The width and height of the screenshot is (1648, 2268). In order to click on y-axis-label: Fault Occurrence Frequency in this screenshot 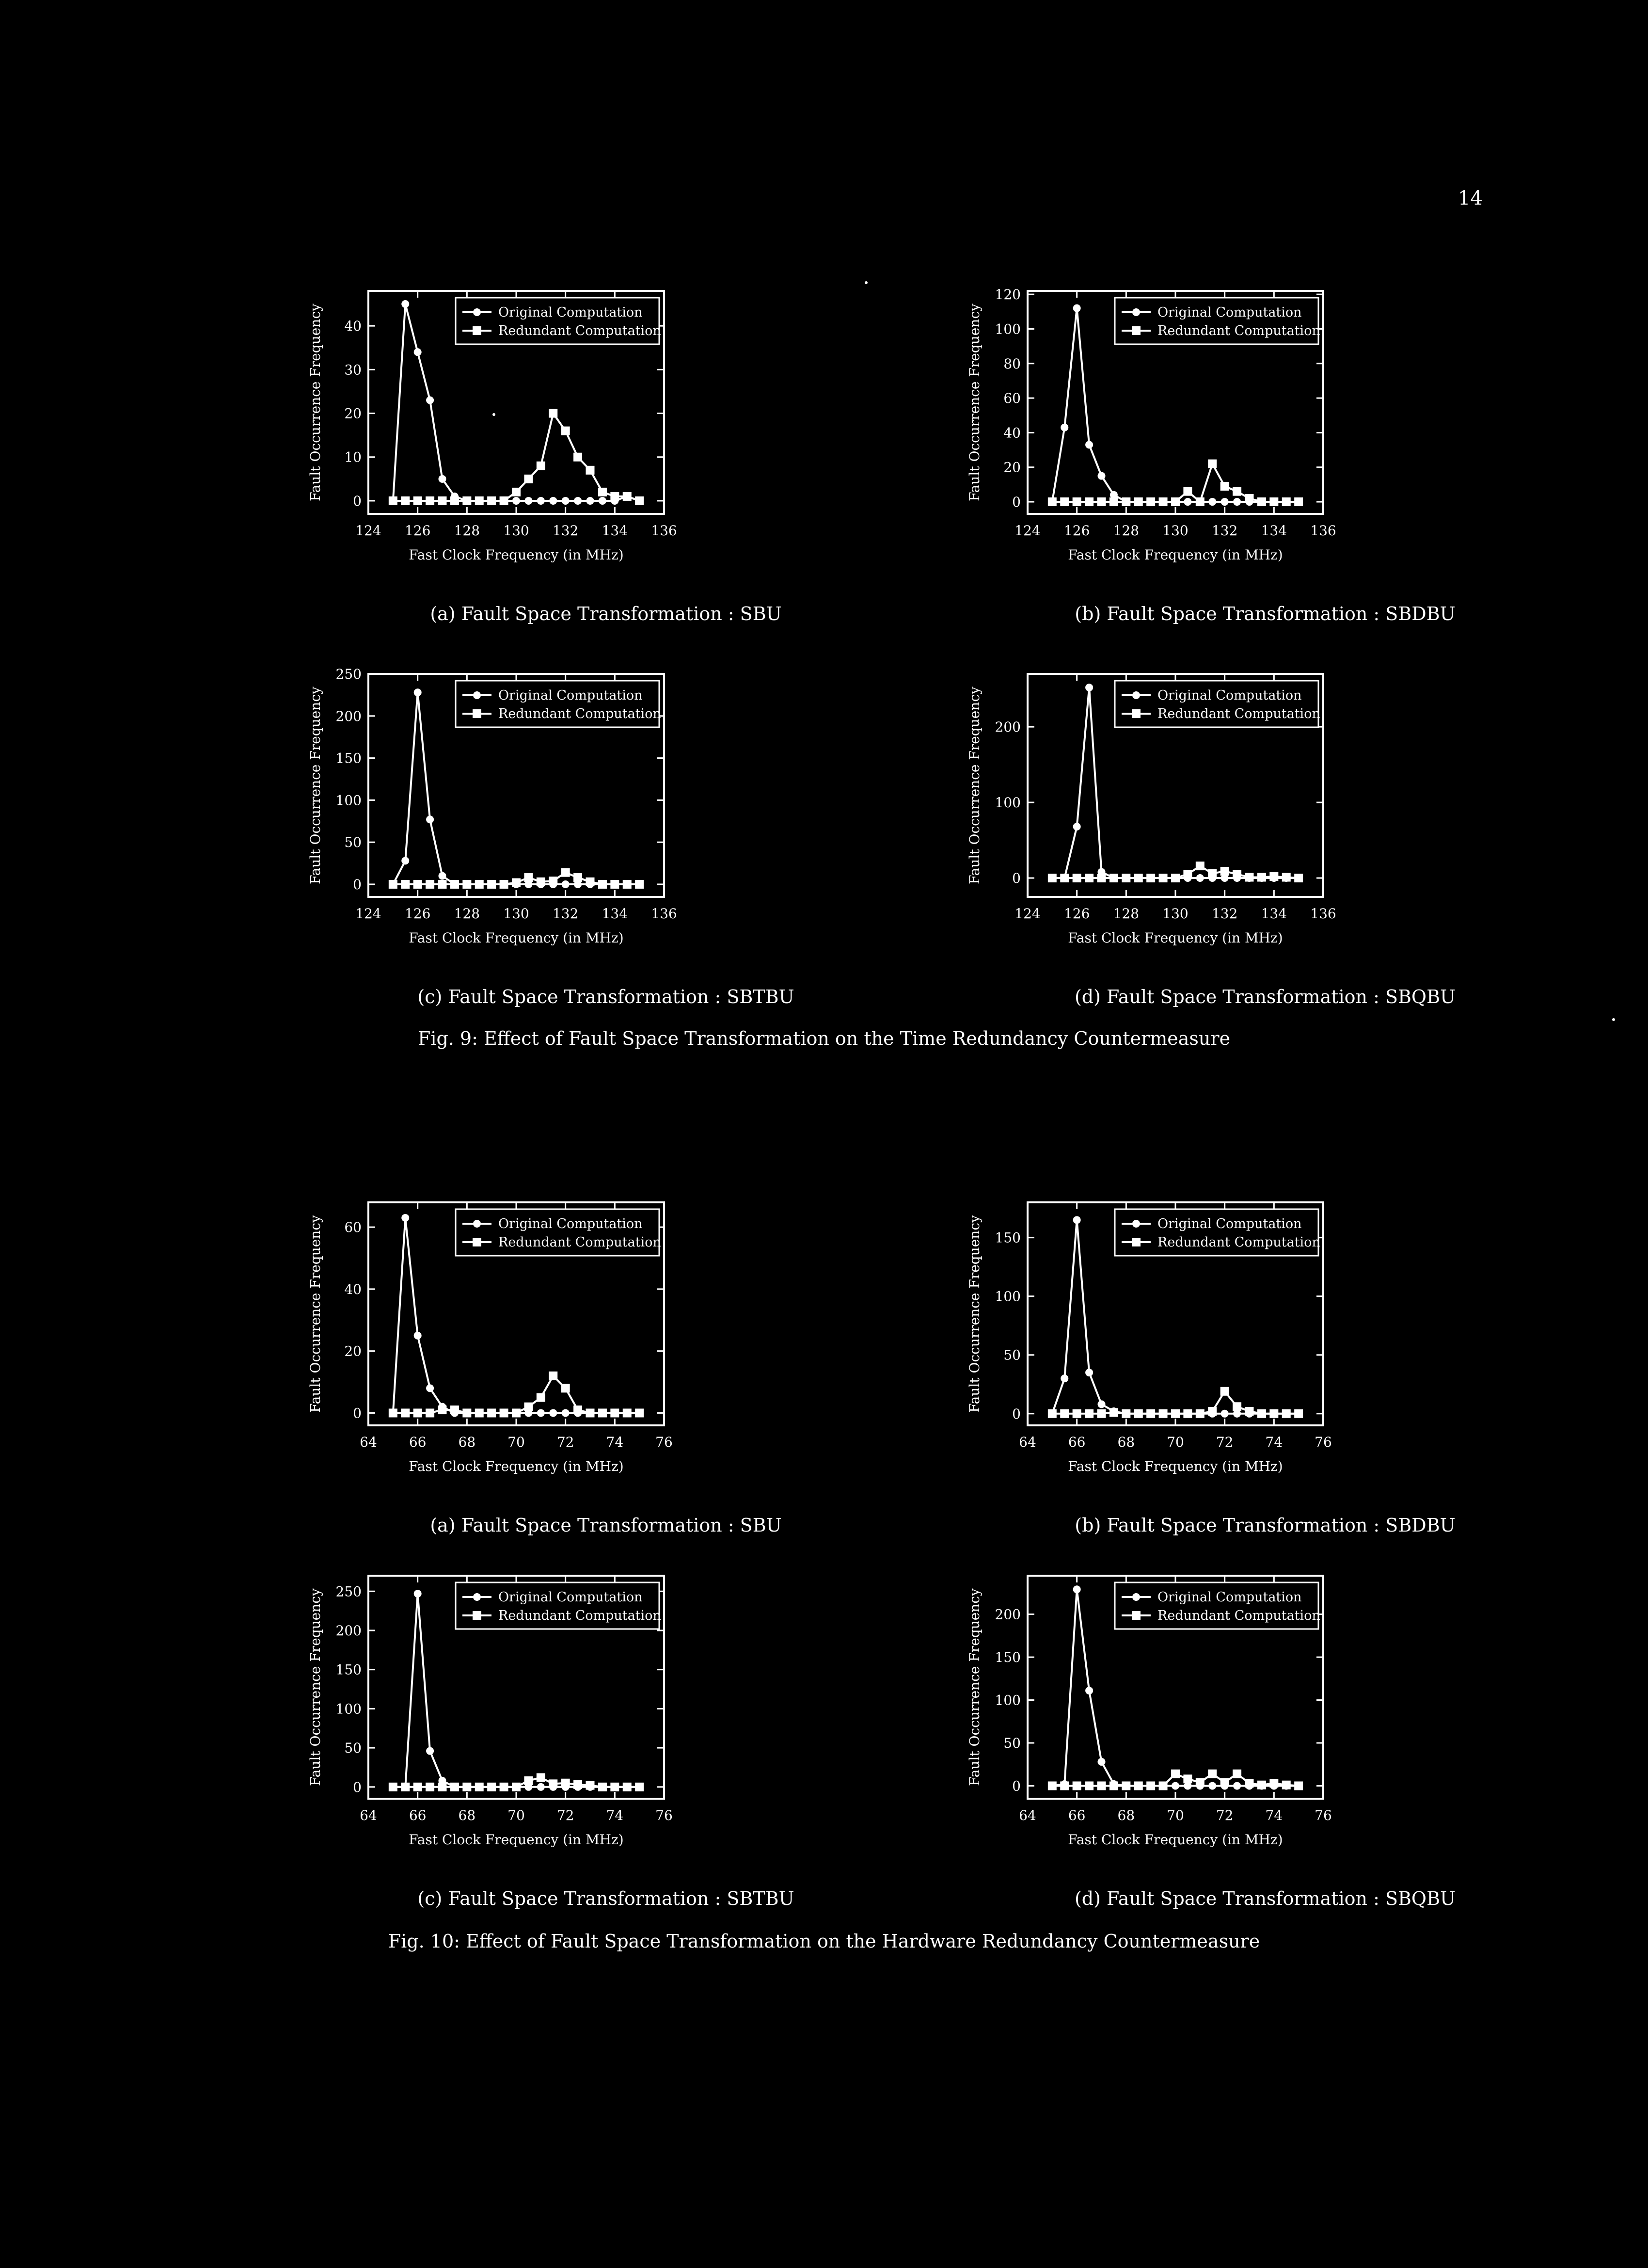, I will do `click(315, 1687)`.